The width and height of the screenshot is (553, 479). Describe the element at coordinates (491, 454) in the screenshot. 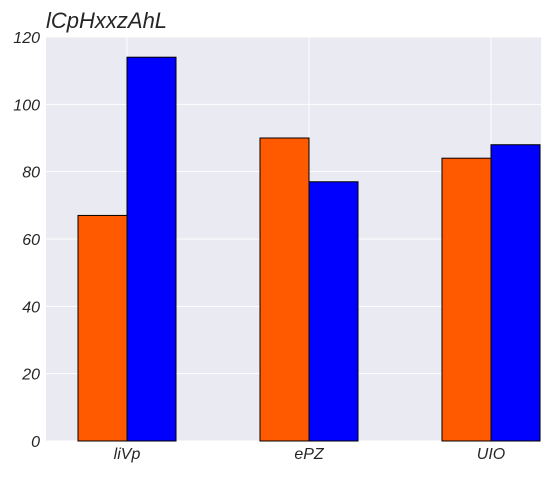

I see `x-tick-label: UIO` at that location.